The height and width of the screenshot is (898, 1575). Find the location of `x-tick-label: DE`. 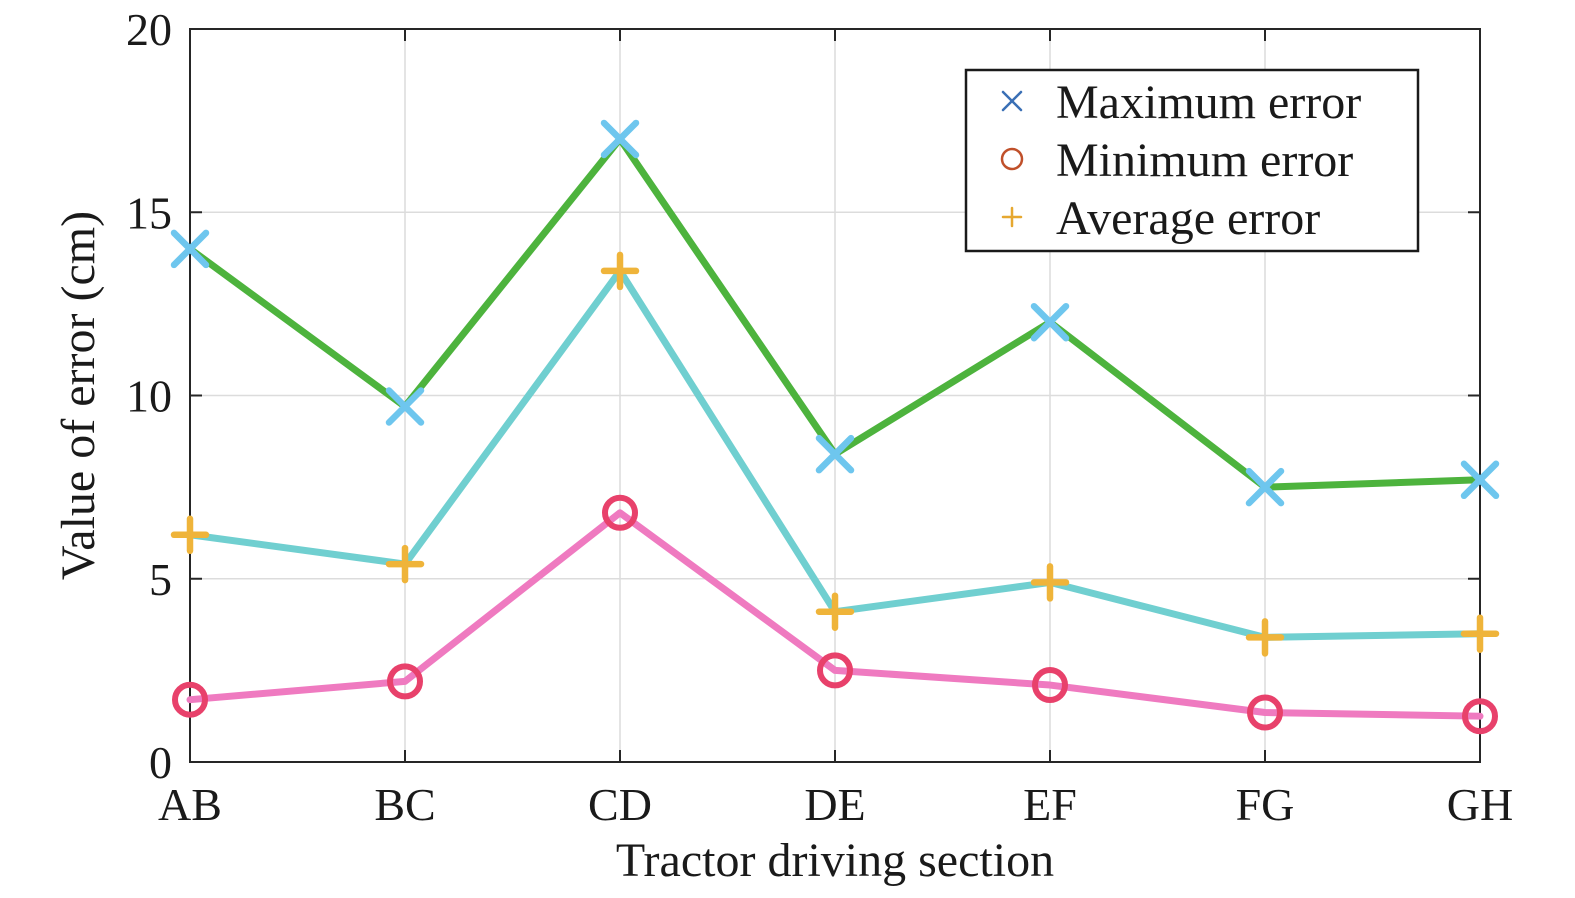

x-tick-label: DE is located at coordinates (834, 804).